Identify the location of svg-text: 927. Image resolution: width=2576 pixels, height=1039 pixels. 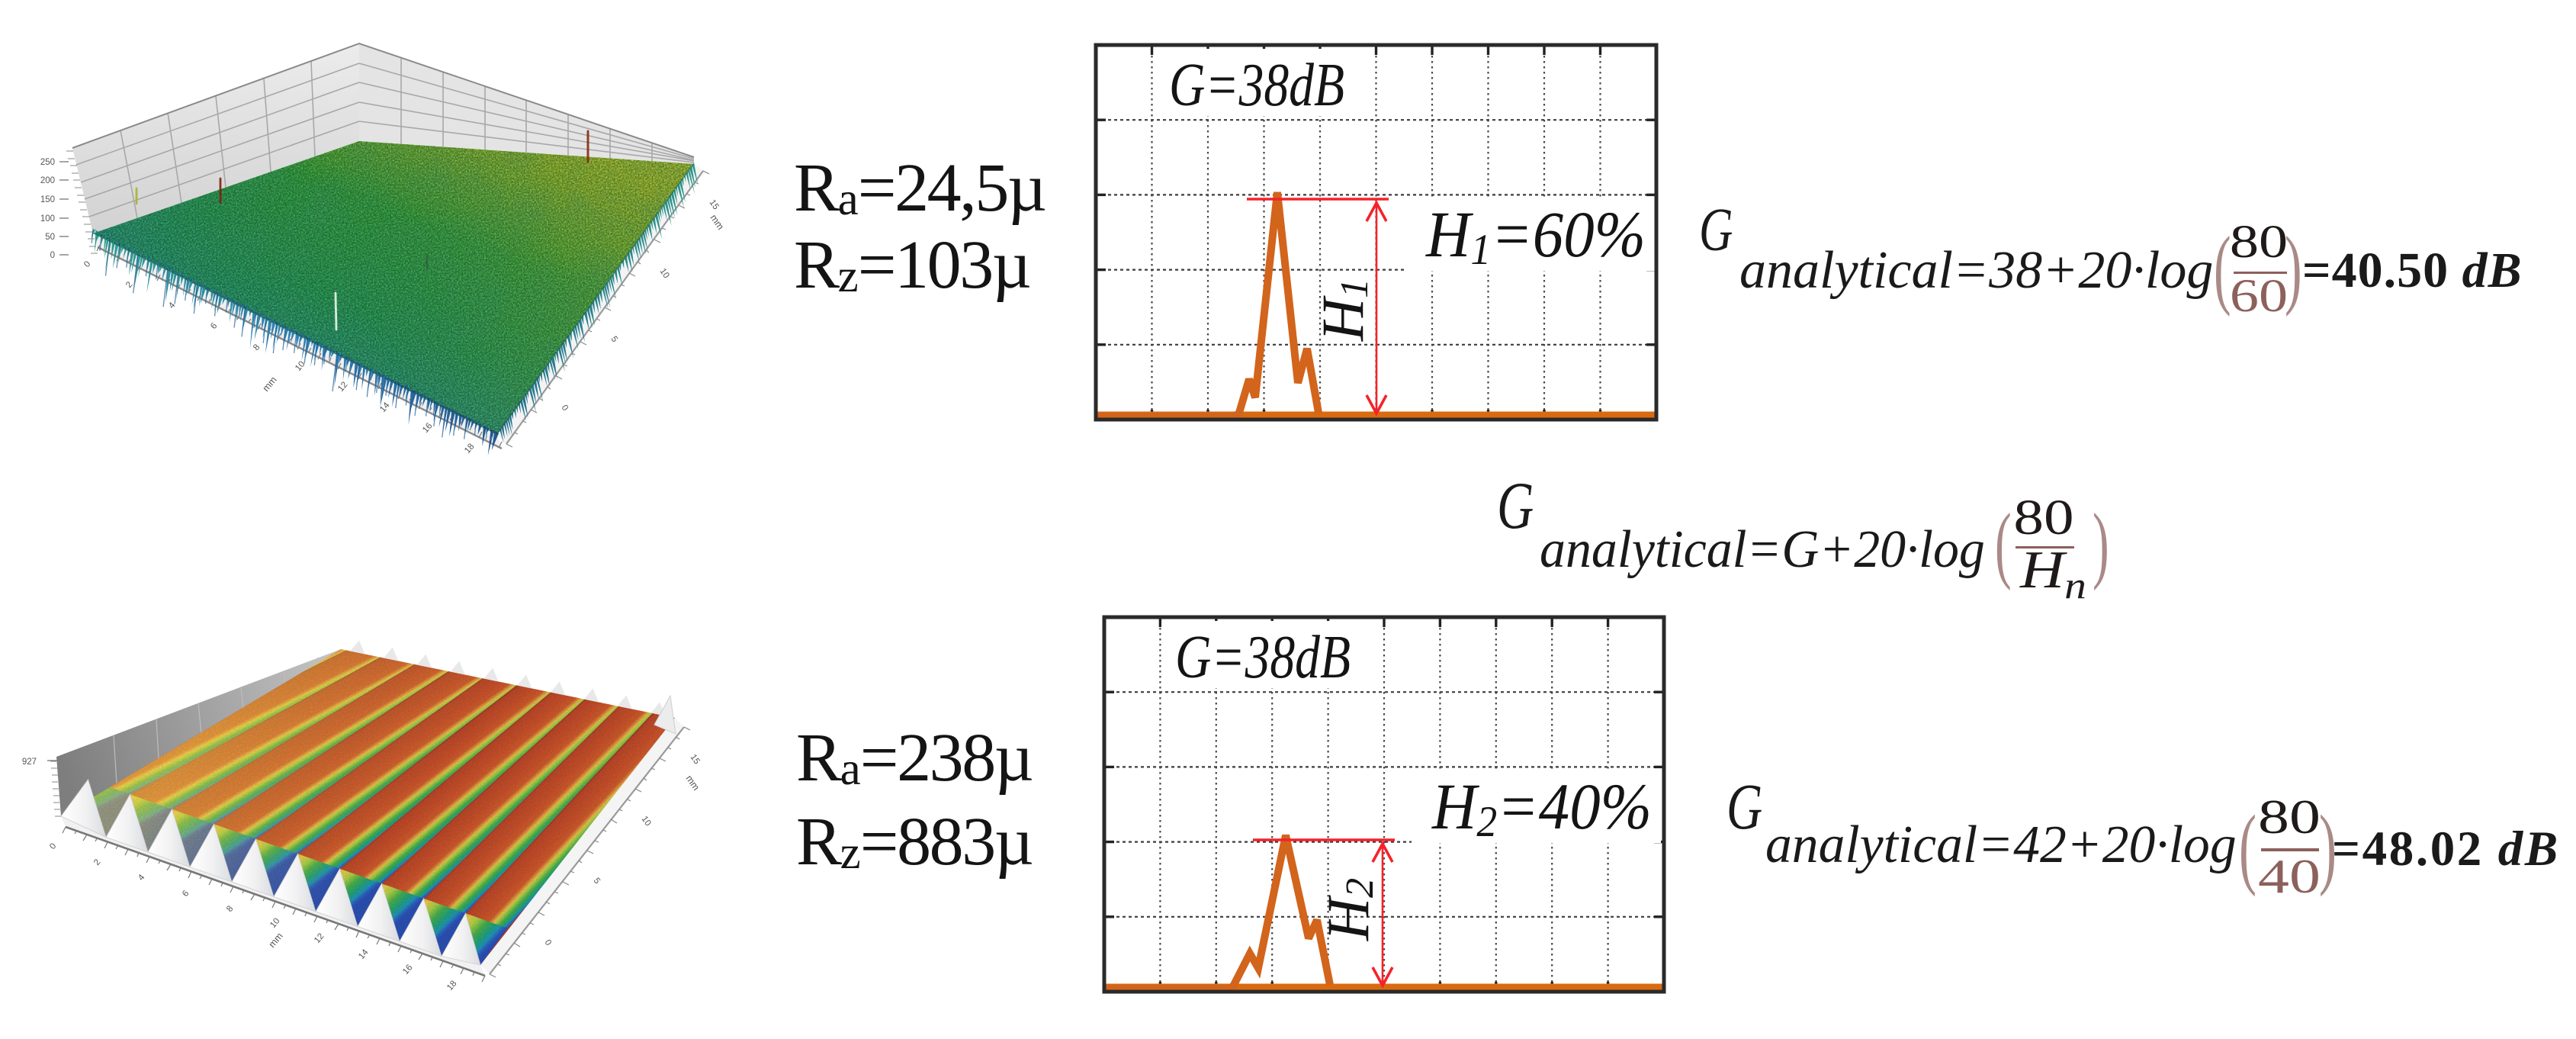
(29, 763).